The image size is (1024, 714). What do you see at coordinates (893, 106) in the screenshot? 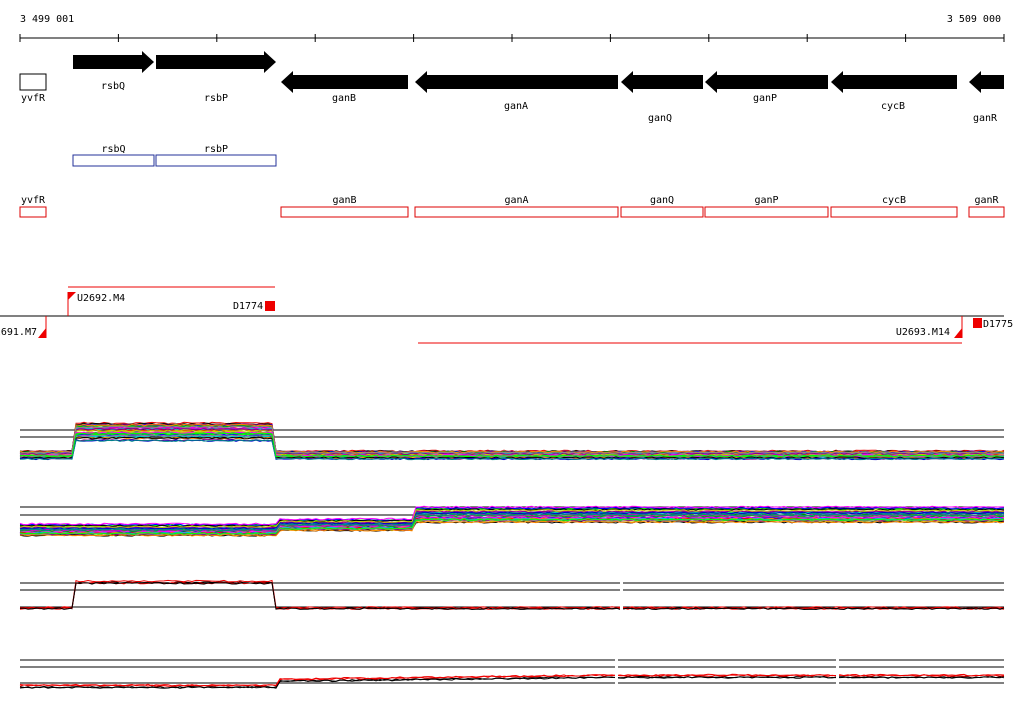
I see `gene-label: cycB` at bounding box center [893, 106].